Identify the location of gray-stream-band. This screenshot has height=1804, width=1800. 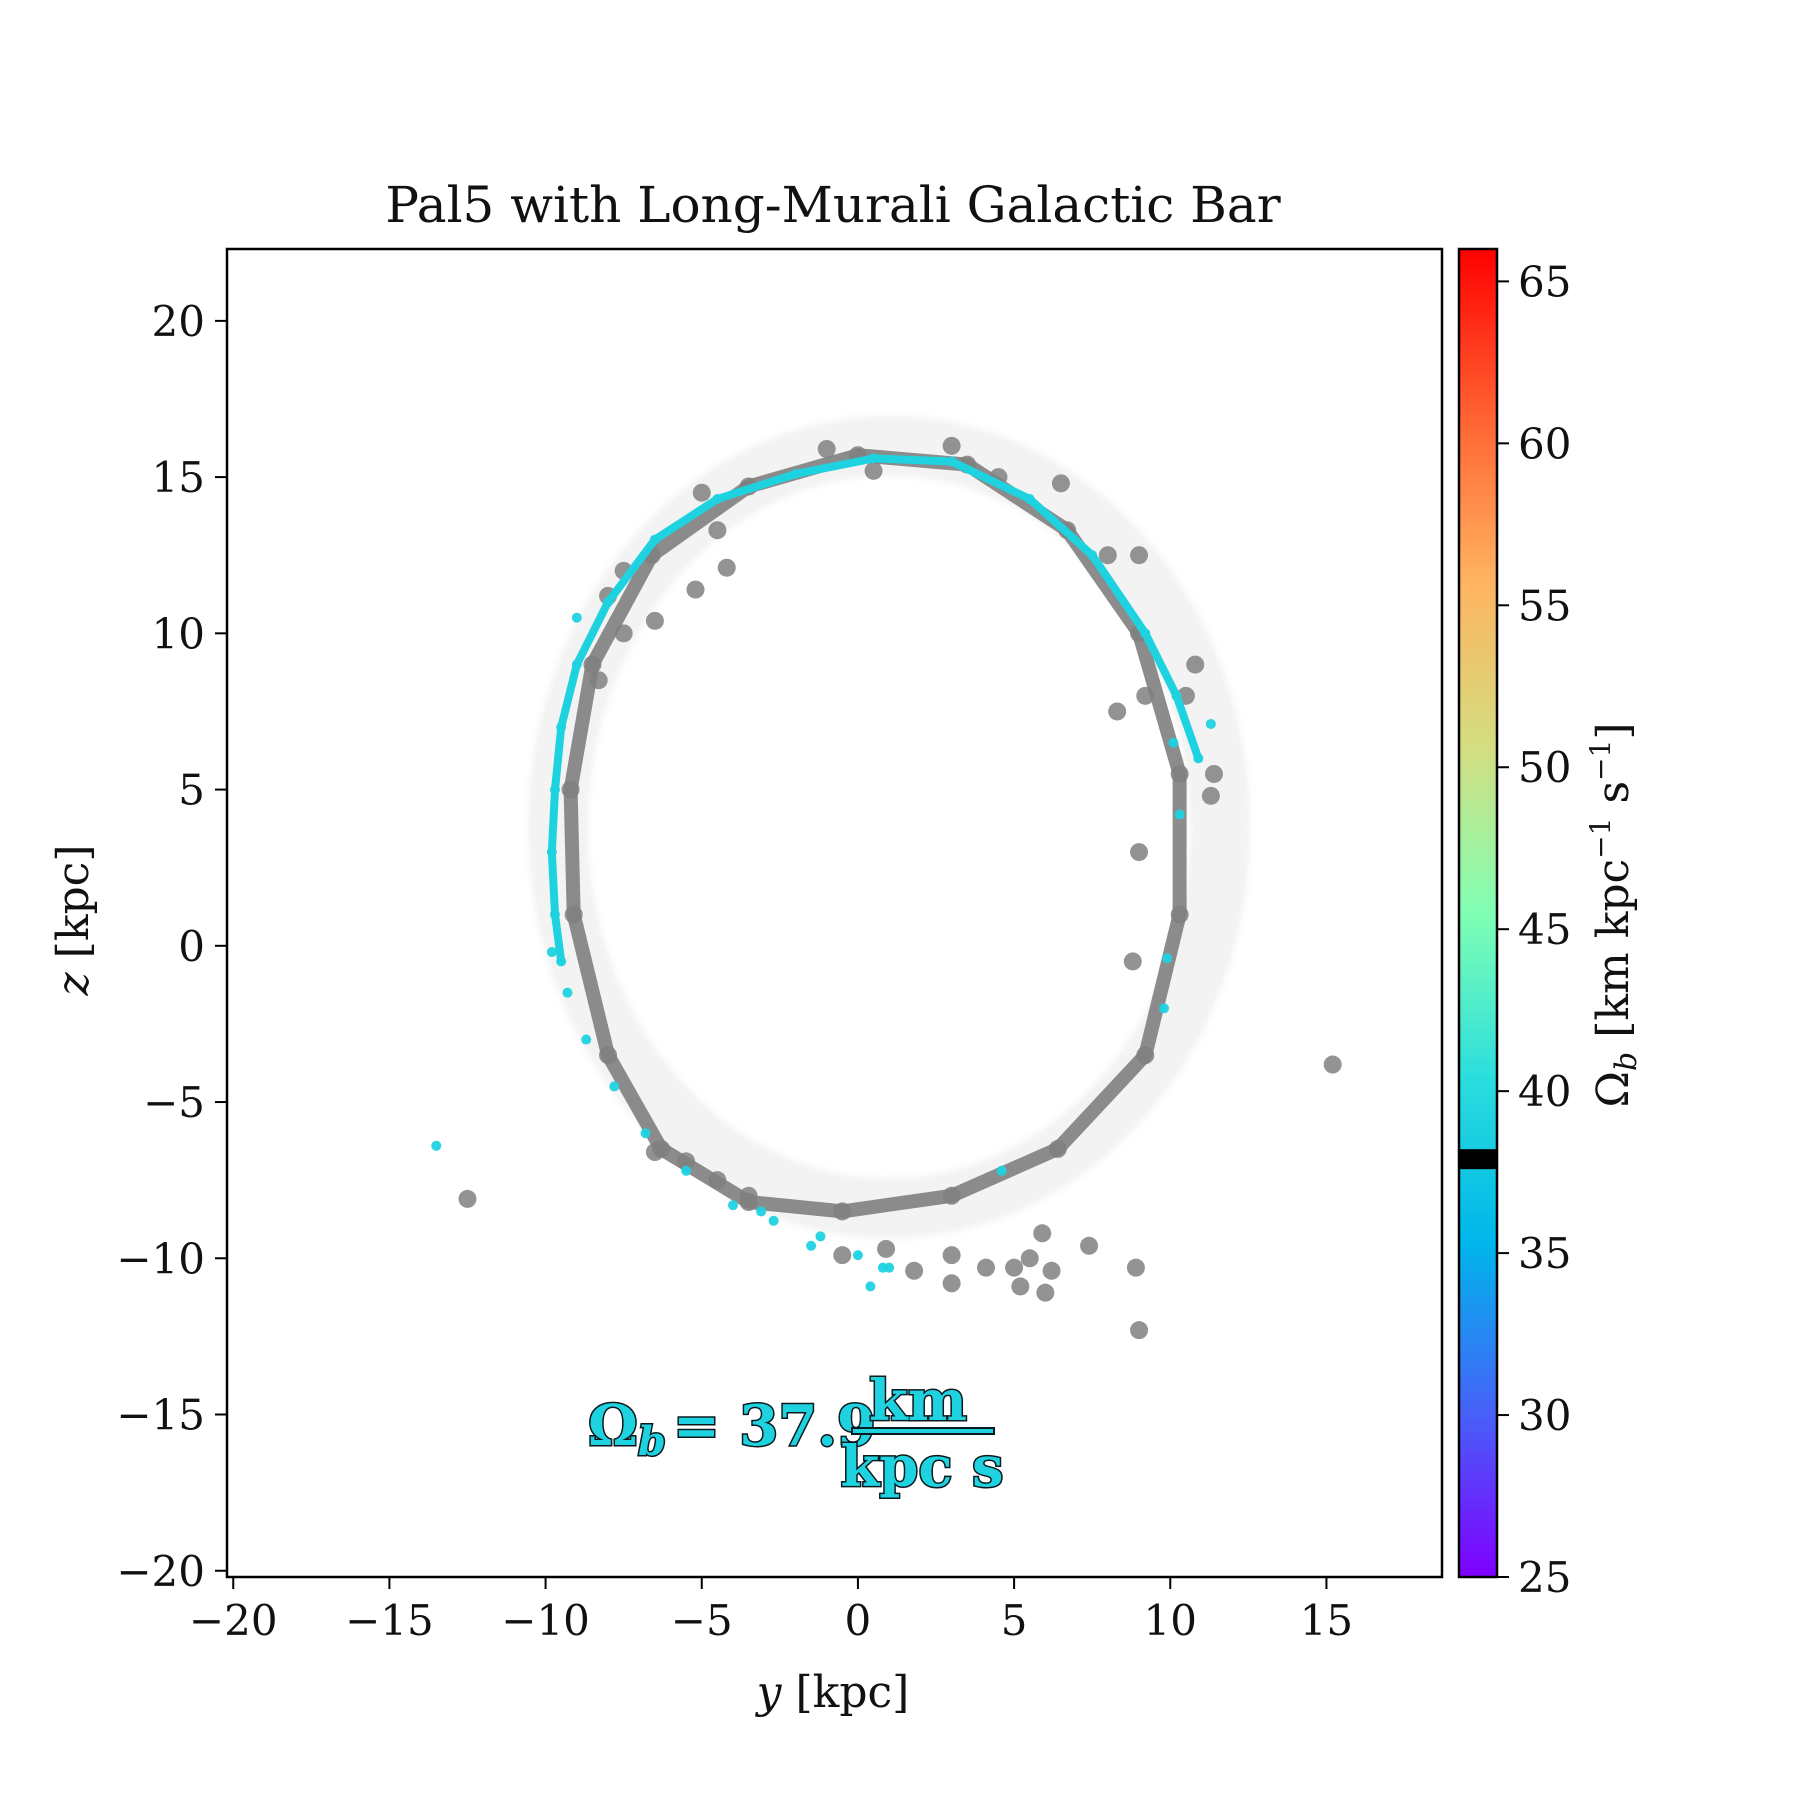
(875, 833).